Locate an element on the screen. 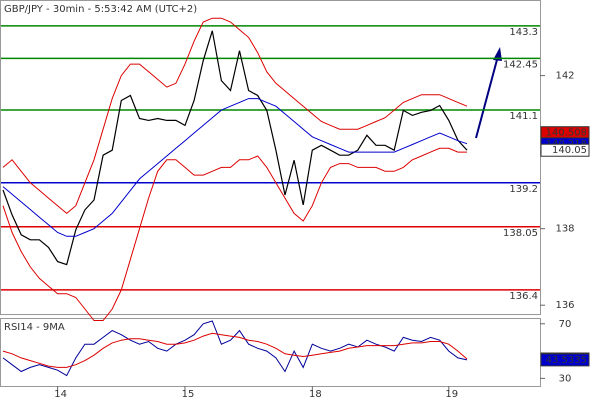 This screenshot has height=400, width=590. x-tick-label: 18 is located at coordinates (315, 394).